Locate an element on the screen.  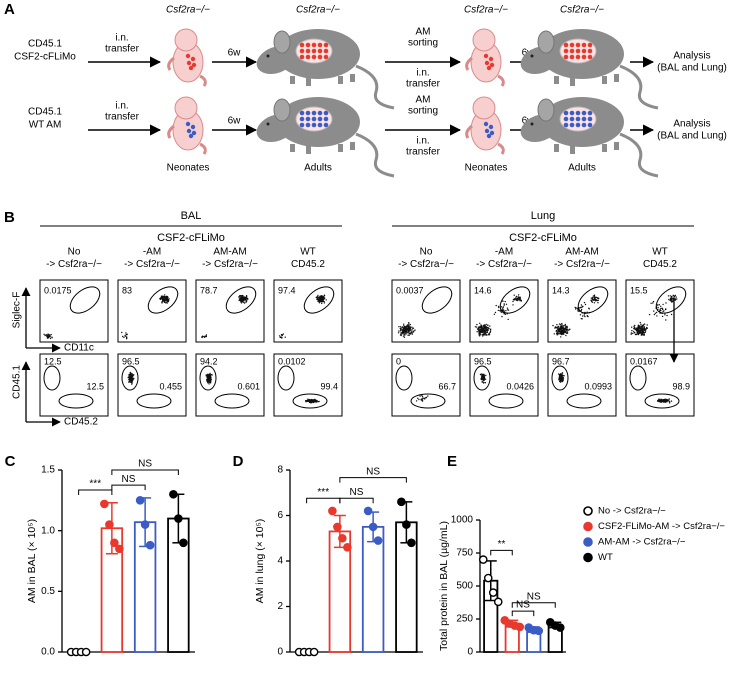
flow-plot: 78.7 is located at coordinates (230, 311).